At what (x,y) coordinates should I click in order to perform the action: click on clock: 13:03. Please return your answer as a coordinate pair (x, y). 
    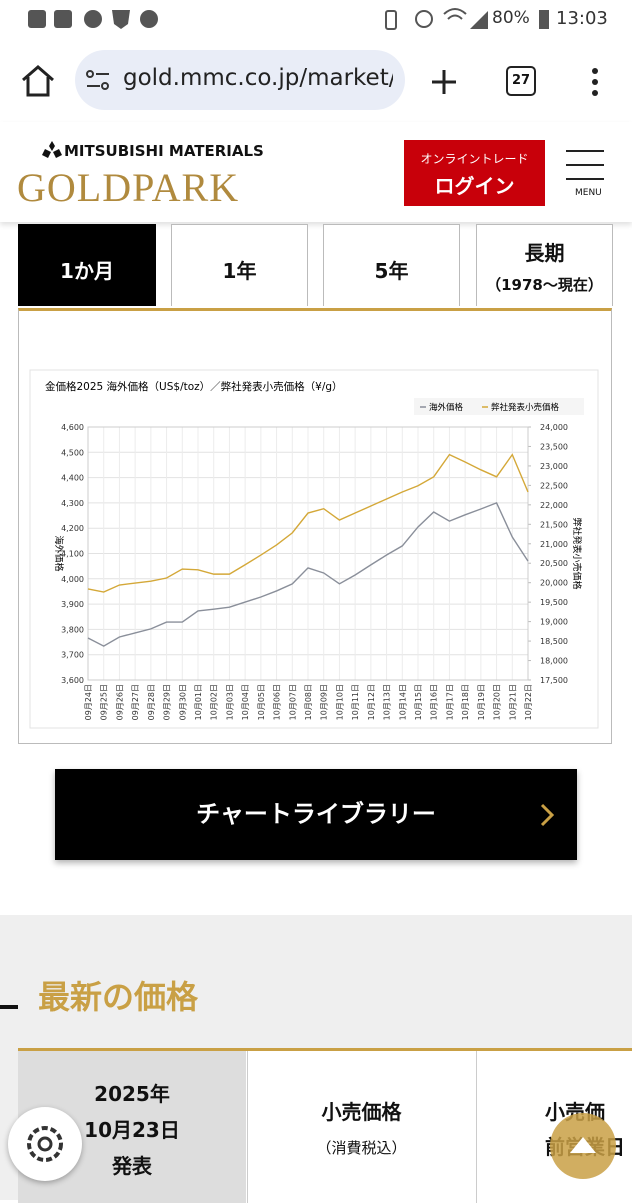
    Looking at the image, I should click on (582, 18).